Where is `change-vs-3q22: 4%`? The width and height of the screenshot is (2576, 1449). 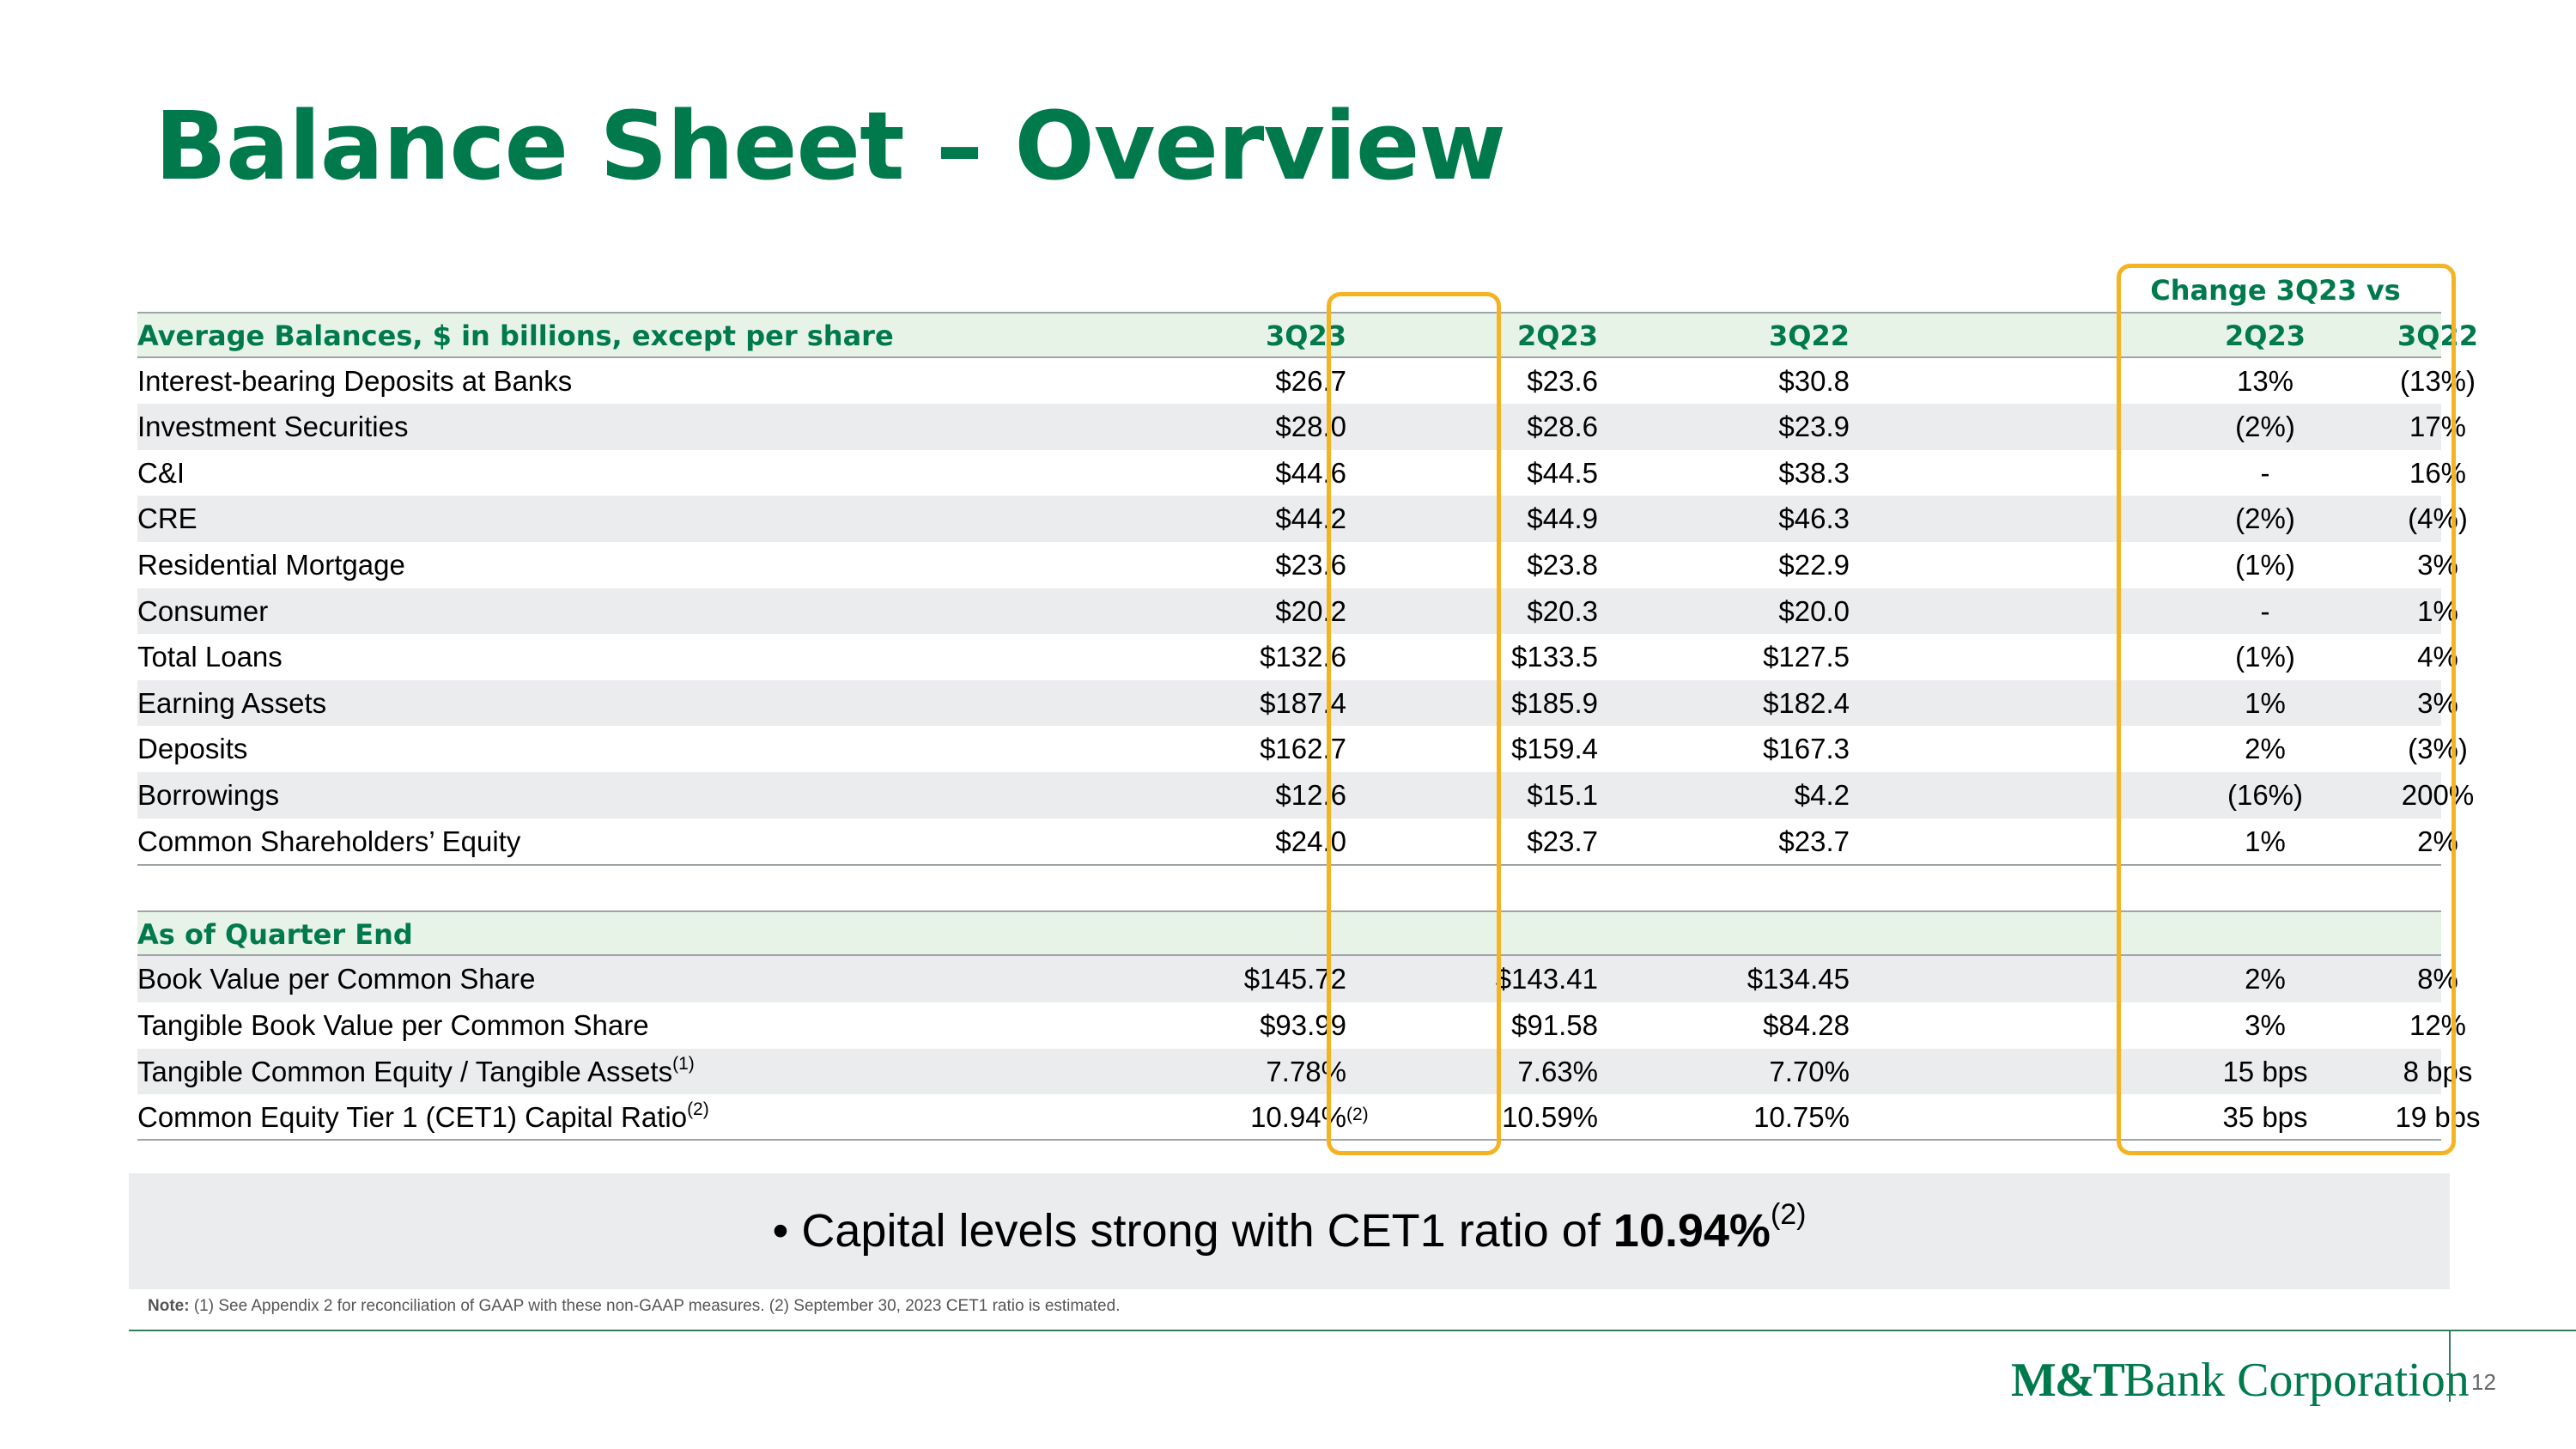 change-vs-3q22: 4% is located at coordinates (2437, 657).